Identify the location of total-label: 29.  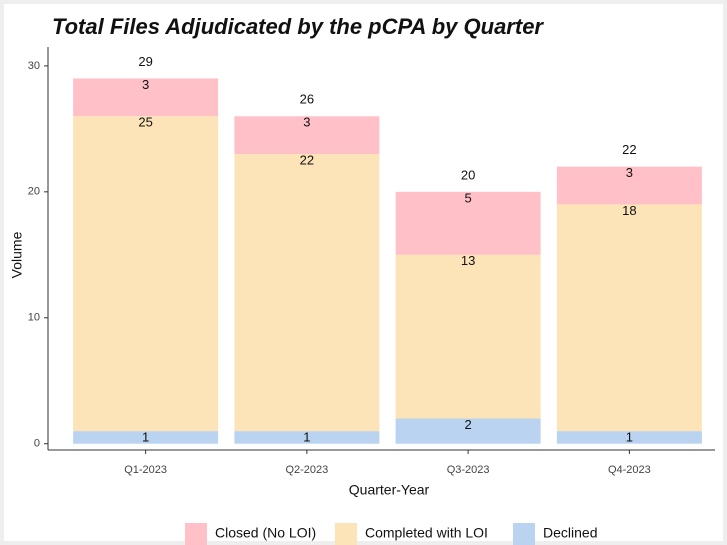
(145, 61).